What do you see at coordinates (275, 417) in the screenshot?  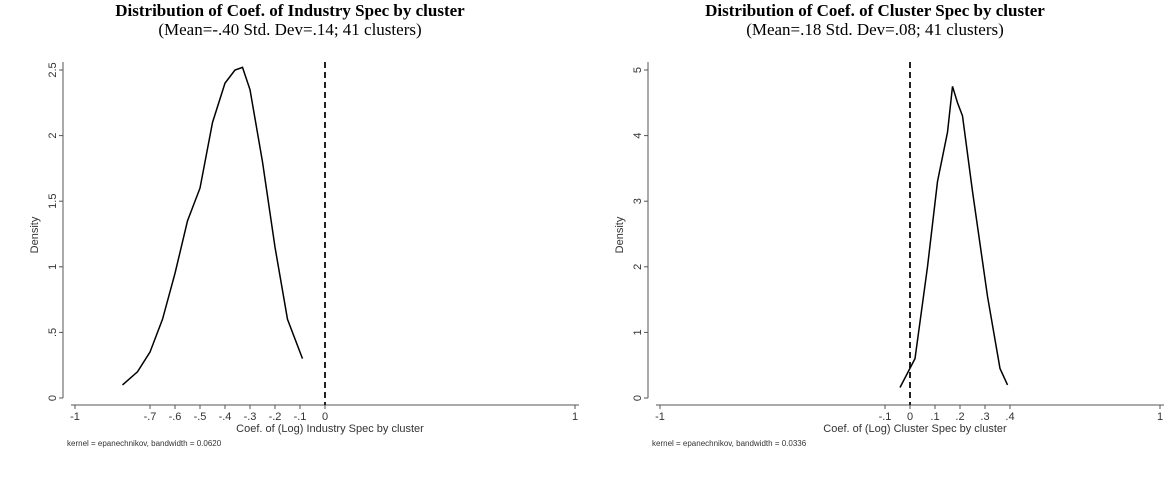 I see `x-tick-label: -.2` at bounding box center [275, 417].